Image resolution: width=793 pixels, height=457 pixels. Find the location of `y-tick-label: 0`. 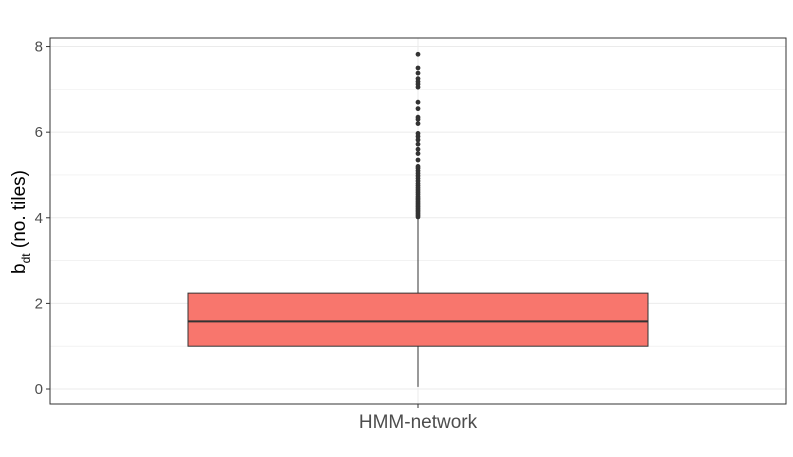

y-tick-label: 0 is located at coordinates (39, 389).